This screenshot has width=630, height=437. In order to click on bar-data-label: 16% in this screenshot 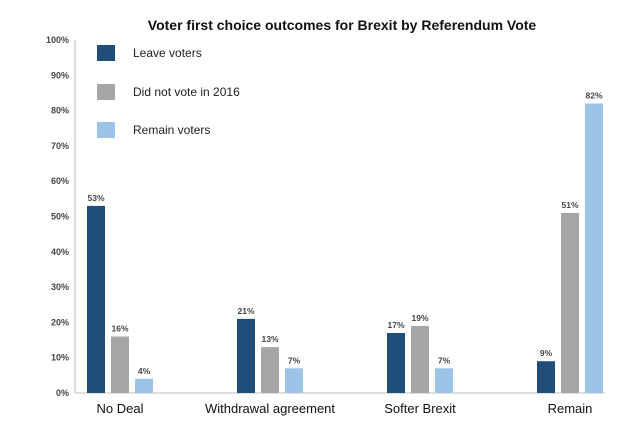, I will do `click(119, 329)`.